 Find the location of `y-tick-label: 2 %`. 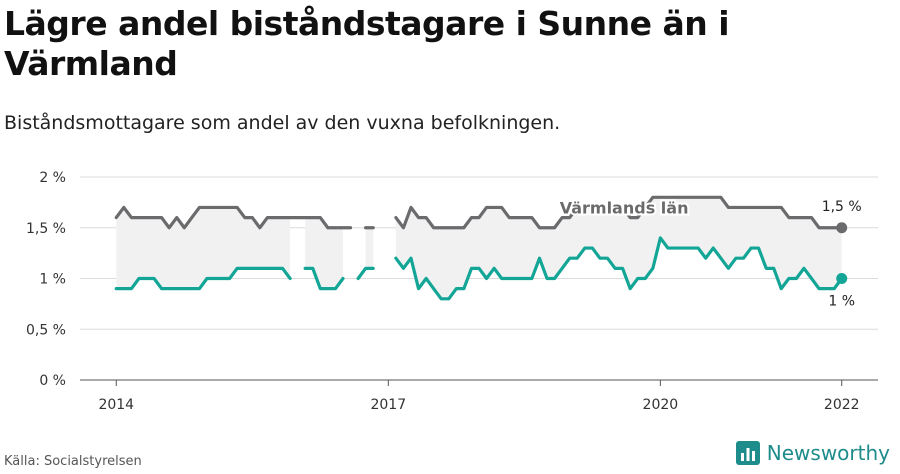

y-tick-label: 2 % is located at coordinates (52, 178).